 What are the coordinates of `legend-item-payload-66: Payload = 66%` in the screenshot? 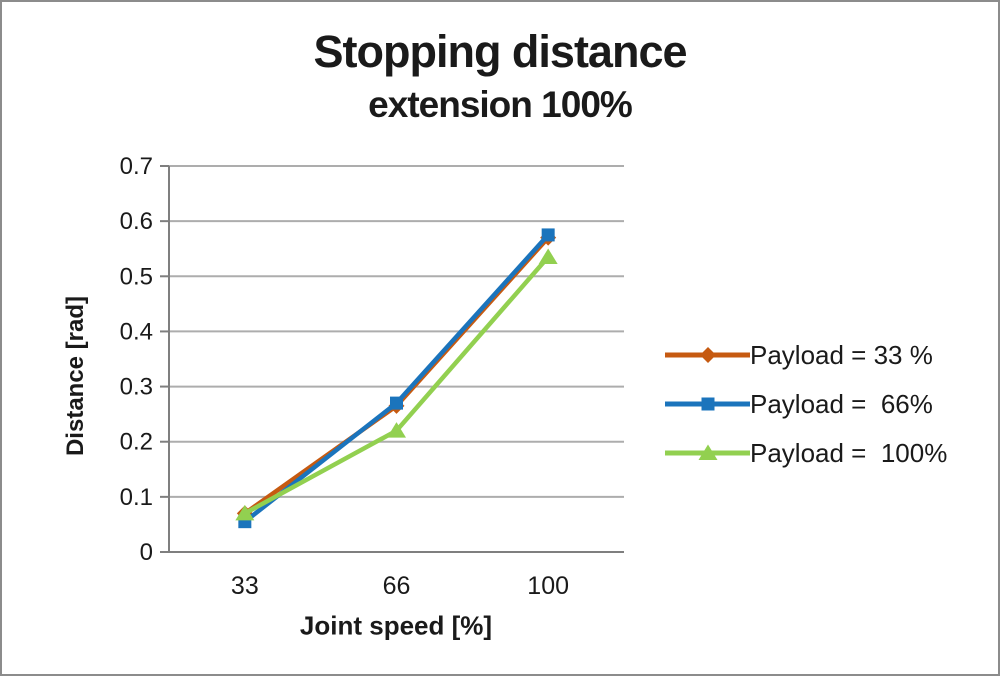 It's located at (806, 404).